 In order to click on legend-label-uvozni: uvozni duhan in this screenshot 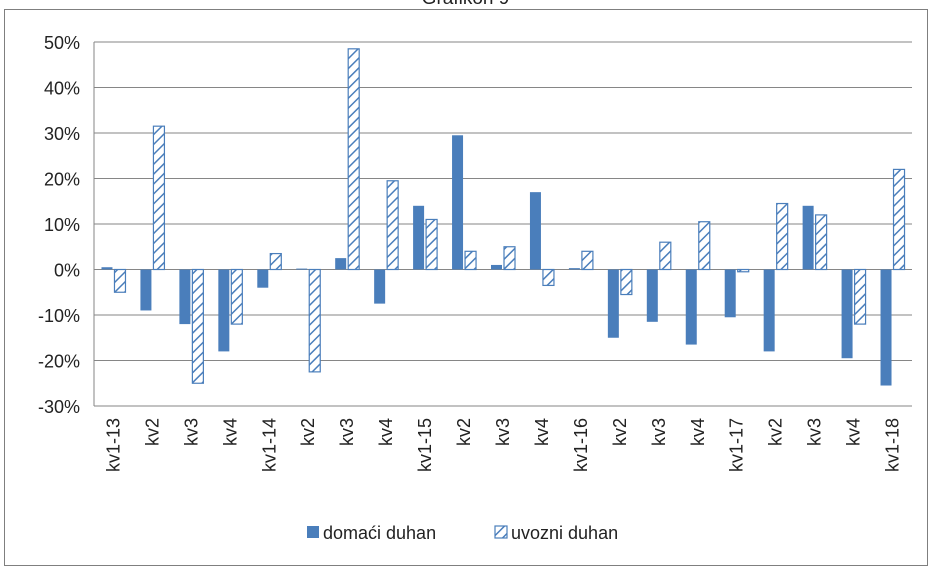, I will do `click(564, 533)`.